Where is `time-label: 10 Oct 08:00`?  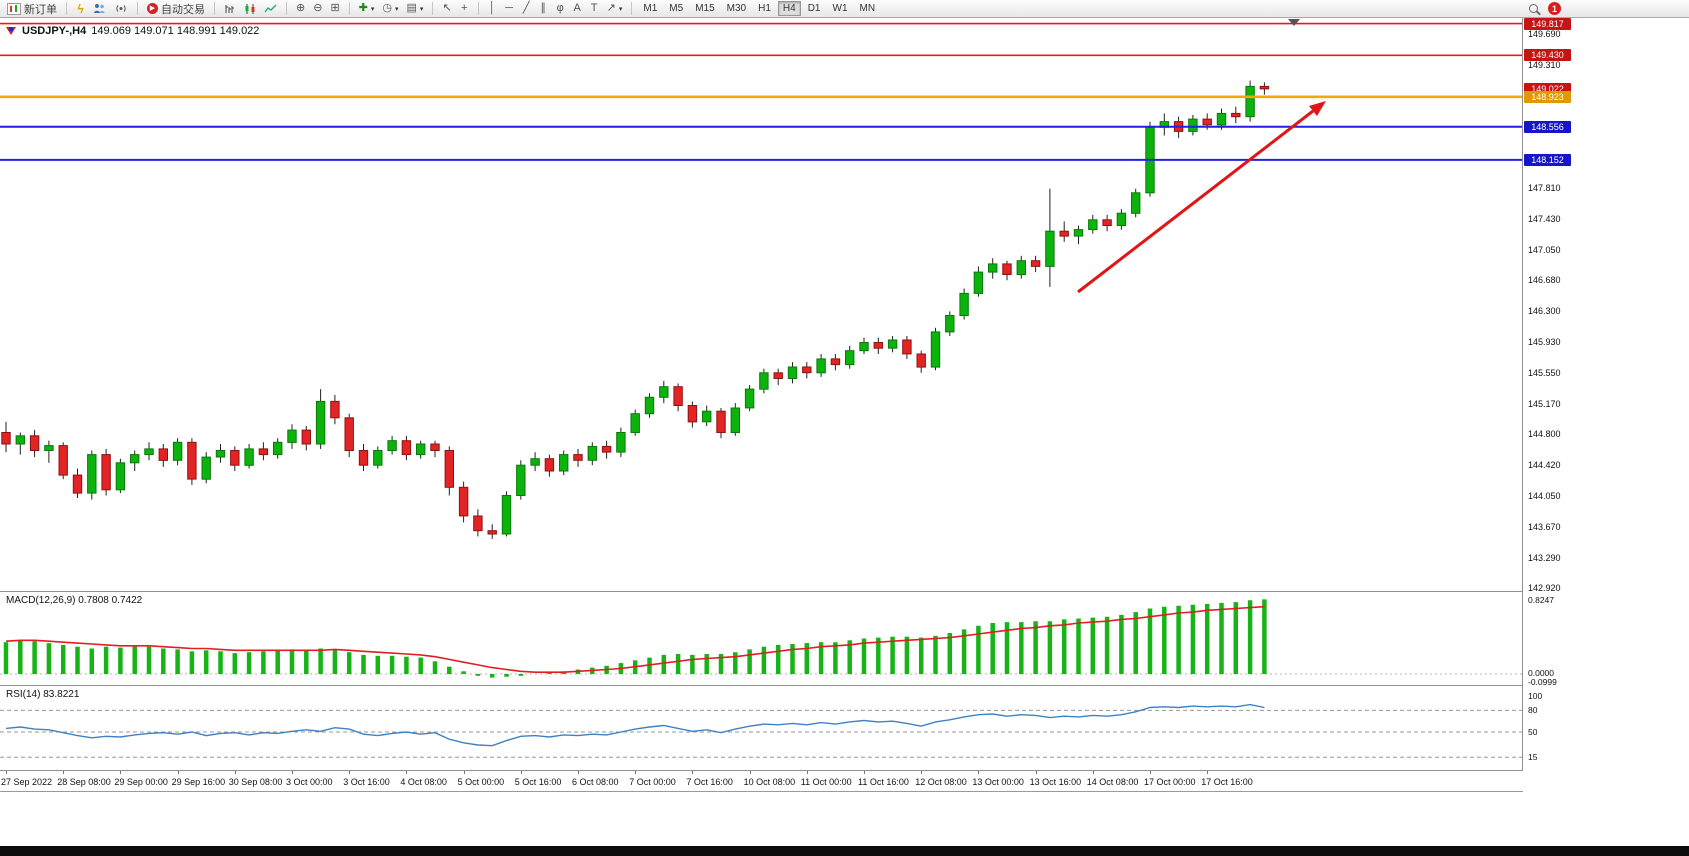
time-label: 10 Oct 08:00 is located at coordinates (769, 782).